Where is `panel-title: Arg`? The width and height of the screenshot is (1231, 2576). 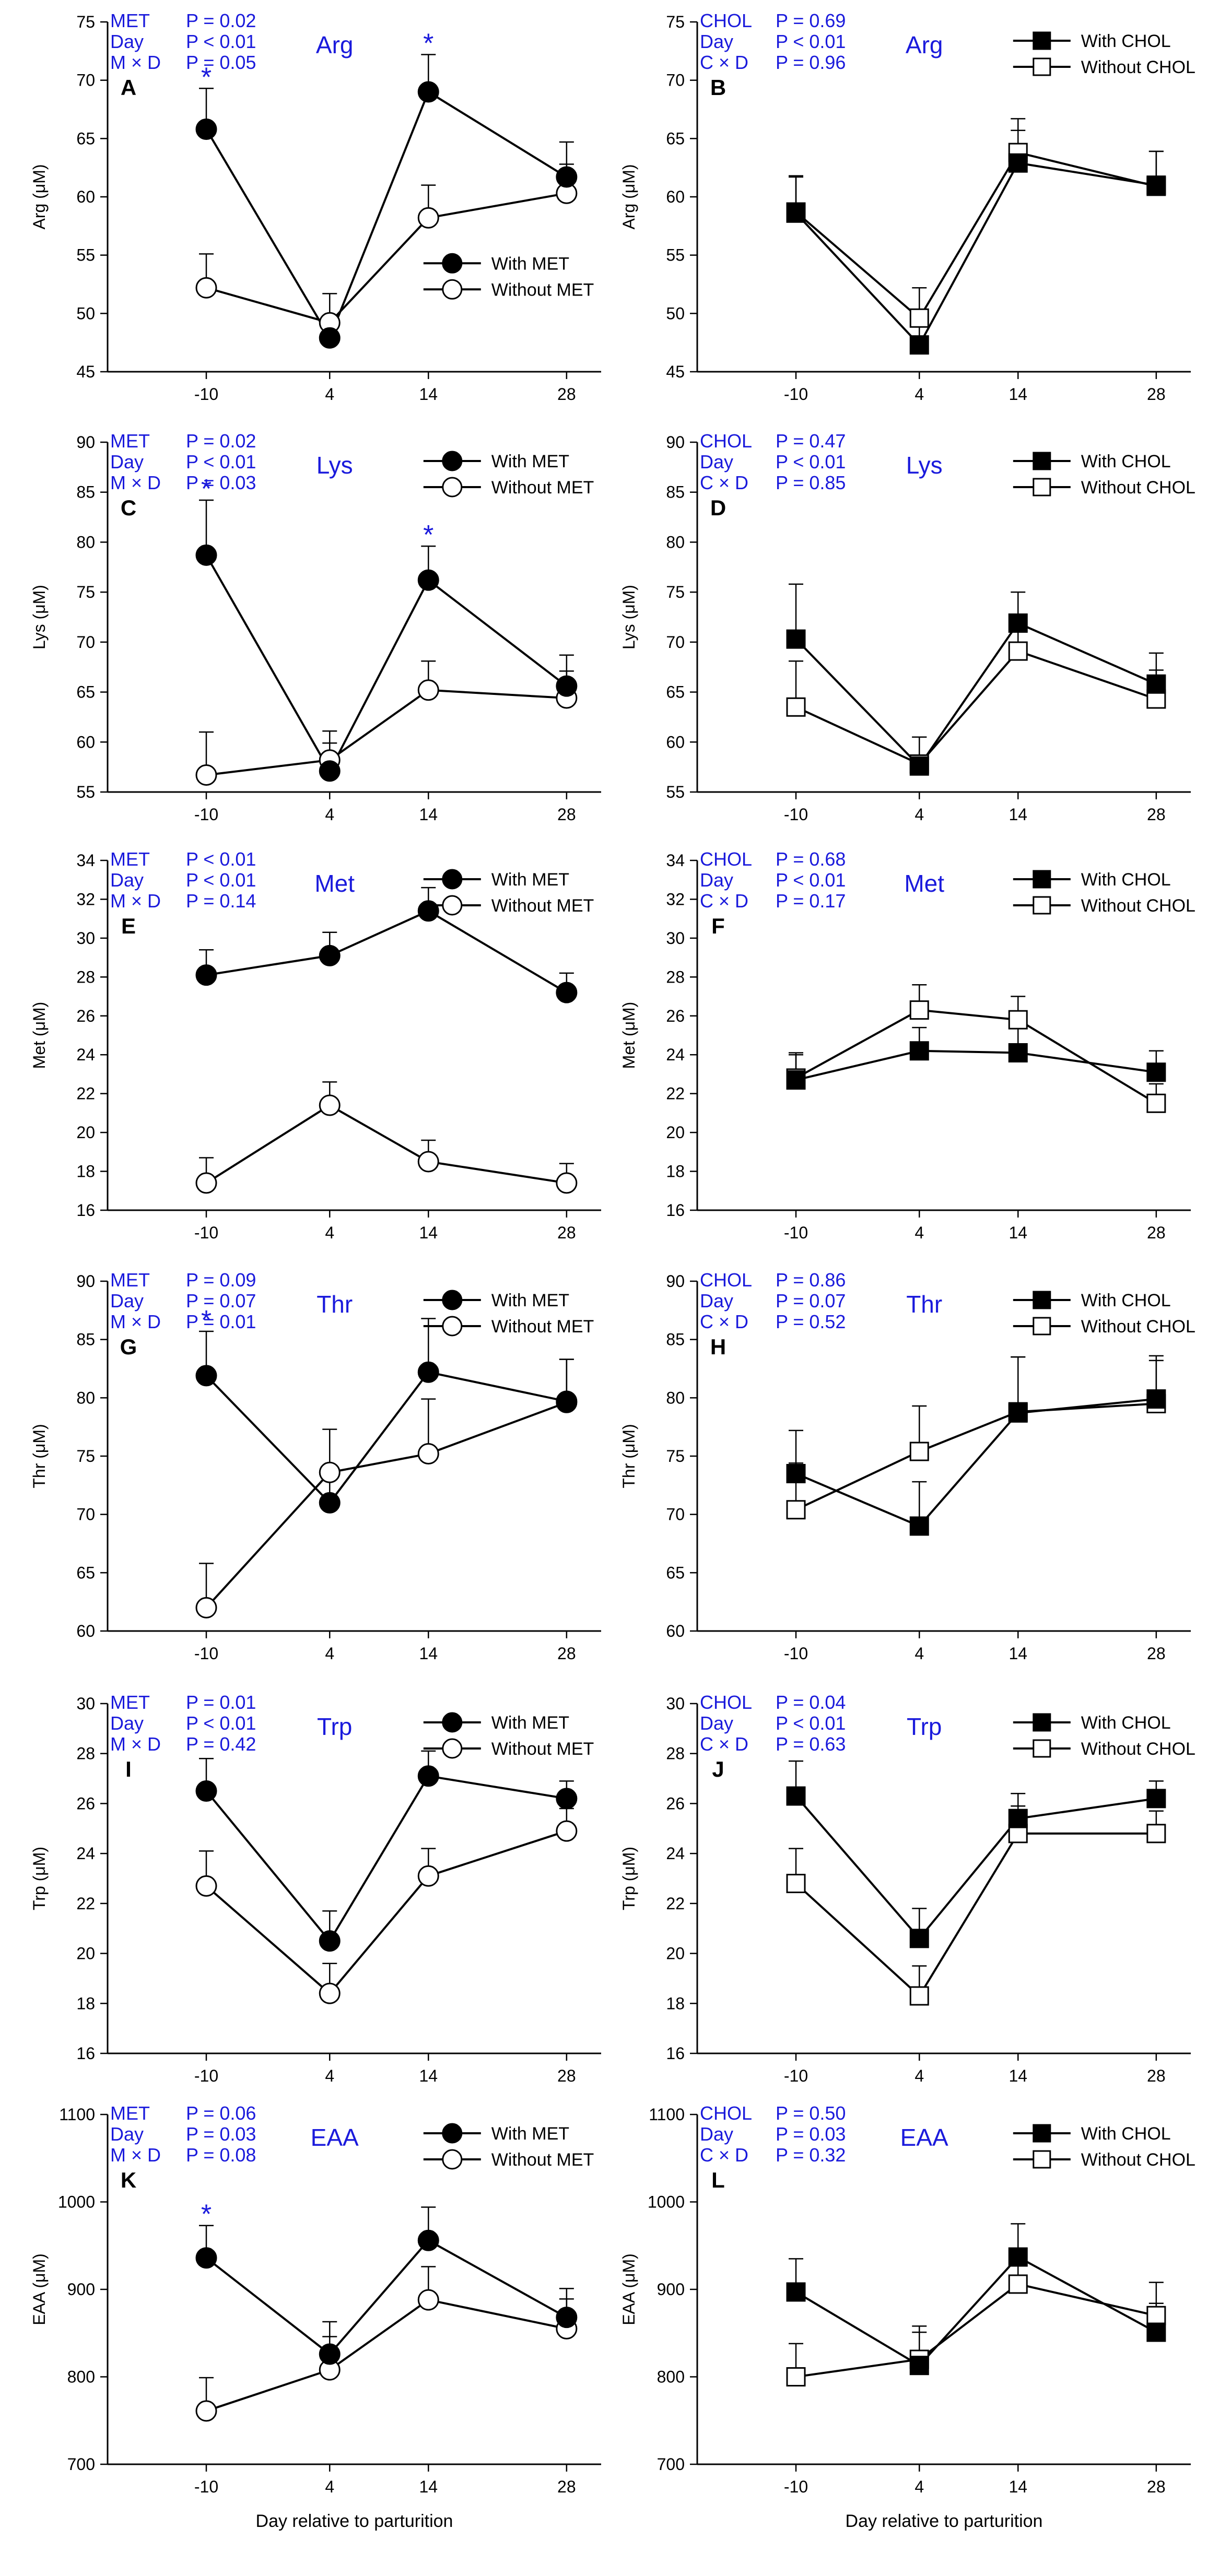 panel-title: Arg is located at coordinates (924, 44).